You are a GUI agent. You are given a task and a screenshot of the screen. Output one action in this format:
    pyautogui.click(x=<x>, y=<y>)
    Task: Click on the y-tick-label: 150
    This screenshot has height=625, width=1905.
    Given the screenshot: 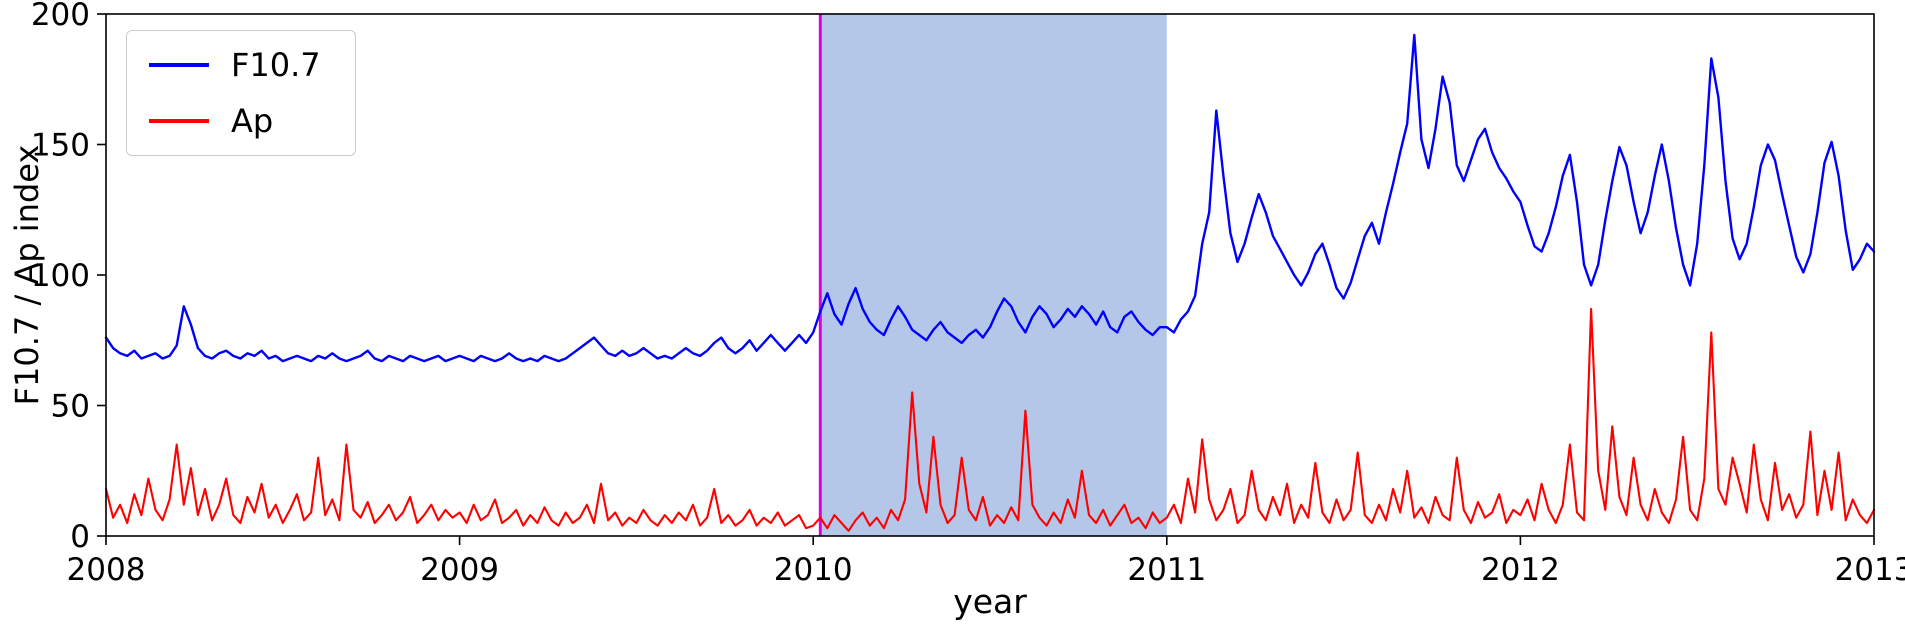 What is the action you would take?
    pyautogui.click(x=60, y=146)
    